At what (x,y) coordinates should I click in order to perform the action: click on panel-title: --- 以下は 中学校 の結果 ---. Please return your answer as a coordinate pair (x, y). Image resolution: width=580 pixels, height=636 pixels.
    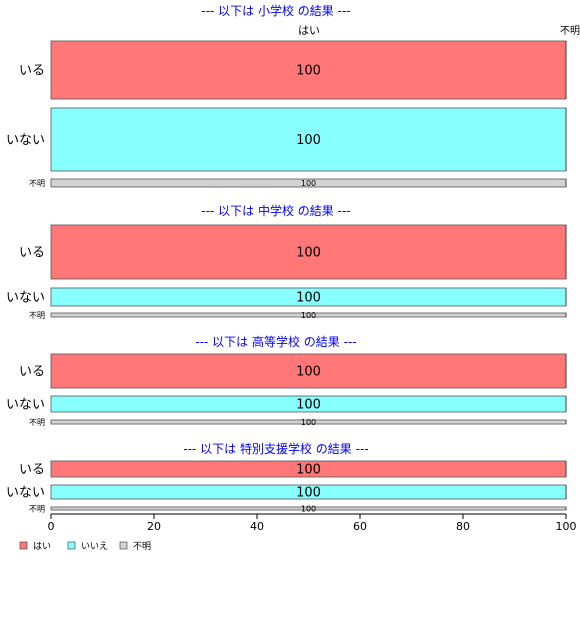
    Looking at the image, I should click on (275, 210).